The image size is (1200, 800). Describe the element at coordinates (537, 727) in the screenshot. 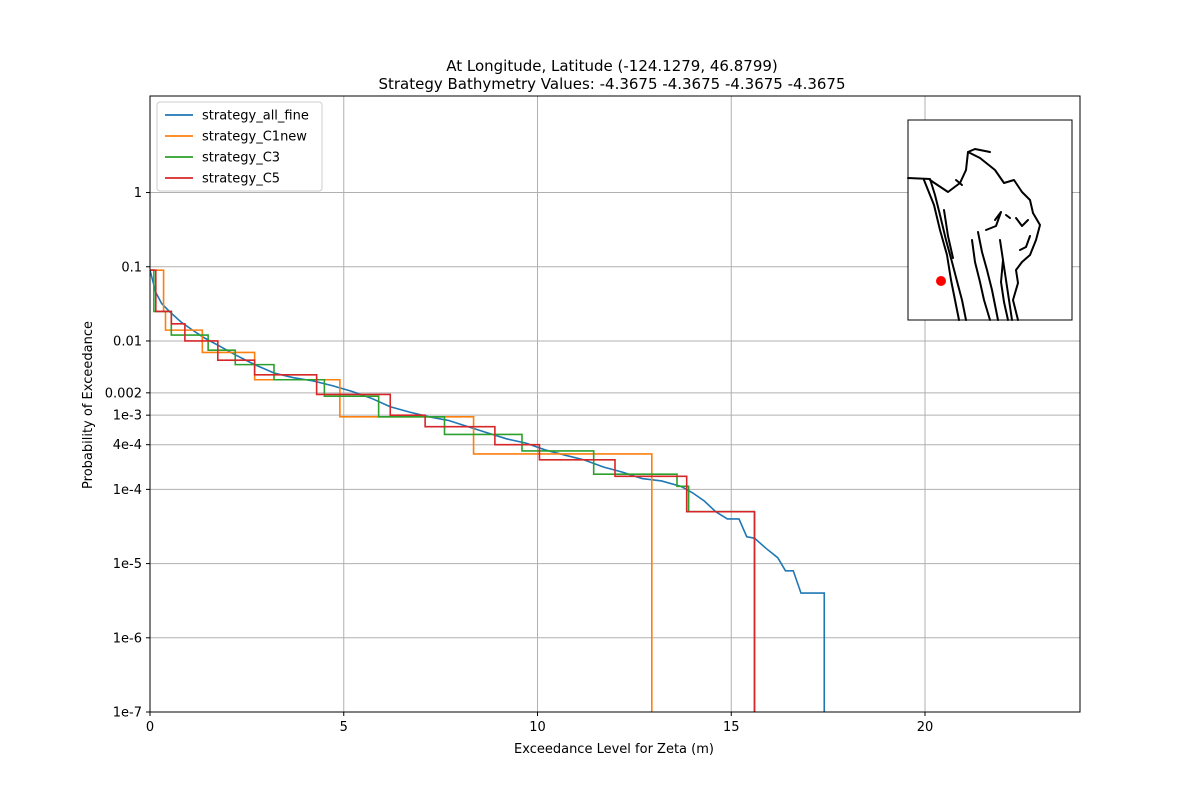

I see `x-tick-label: 10` at that location.